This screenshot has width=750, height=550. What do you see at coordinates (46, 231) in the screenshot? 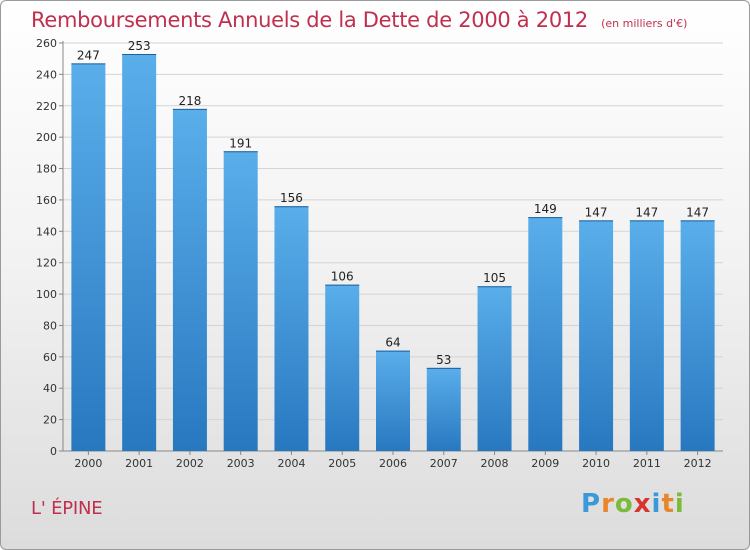
I see `y-tick-label: 140` at bounding box center [46, 231].